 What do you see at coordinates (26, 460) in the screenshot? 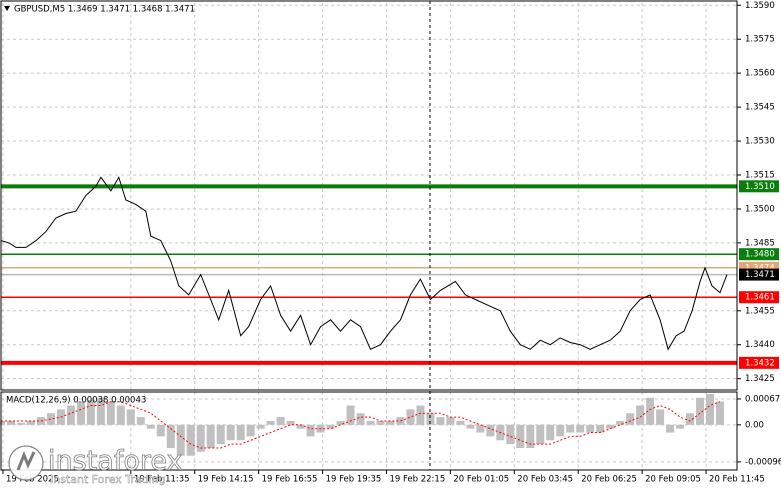
I see `logo-mark` at bounding box center [26, 460].